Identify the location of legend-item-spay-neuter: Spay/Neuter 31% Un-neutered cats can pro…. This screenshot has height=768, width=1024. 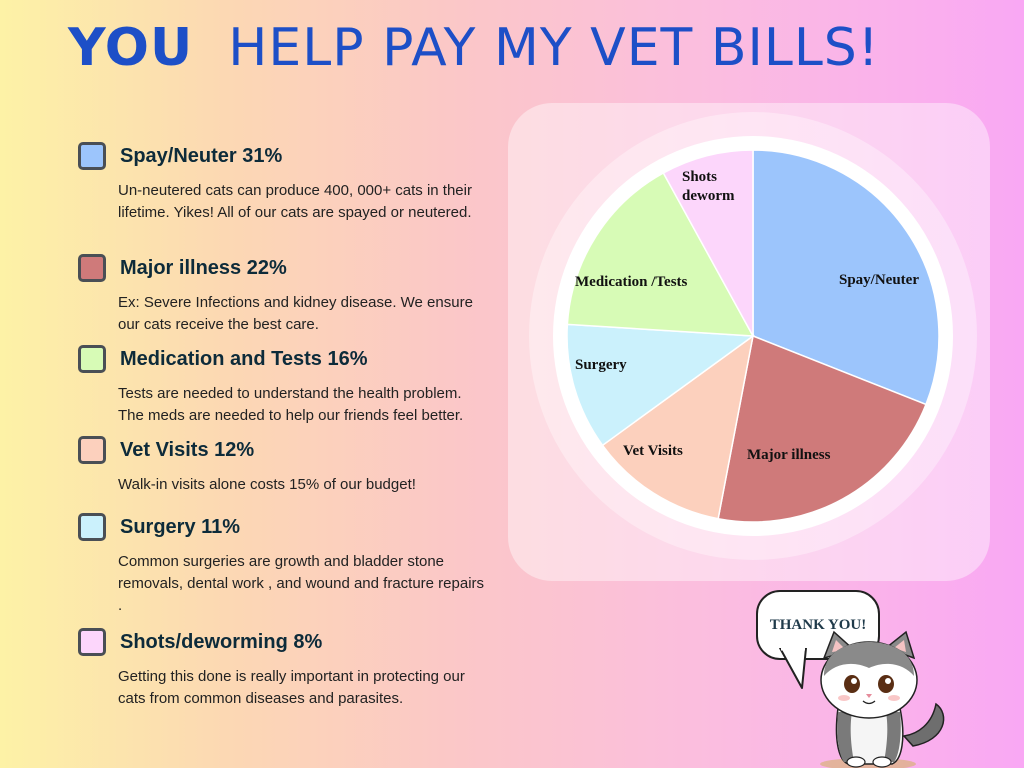
(288, 183).